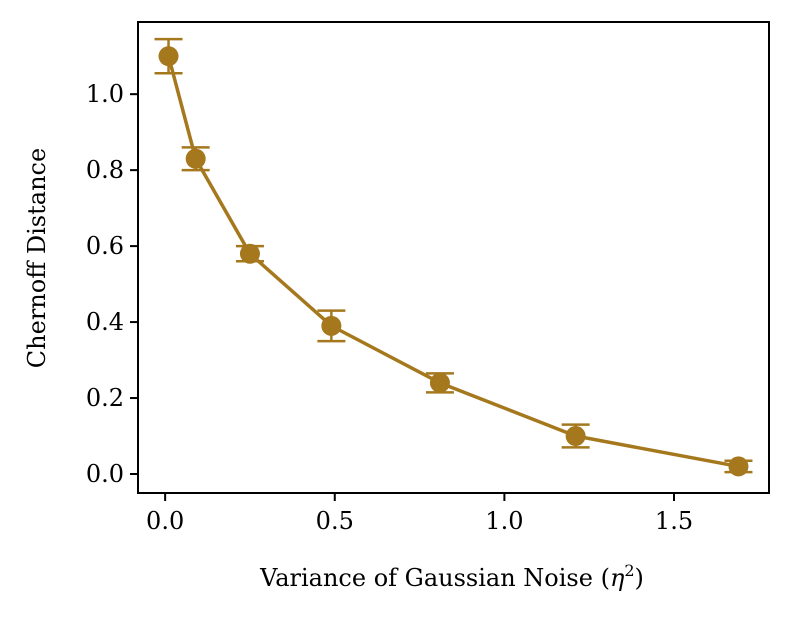  What do you see at coordinates (629, 570) in the screenshot?
I see `x-axis-label-exponent: 2` at bounding box center [629, 570].